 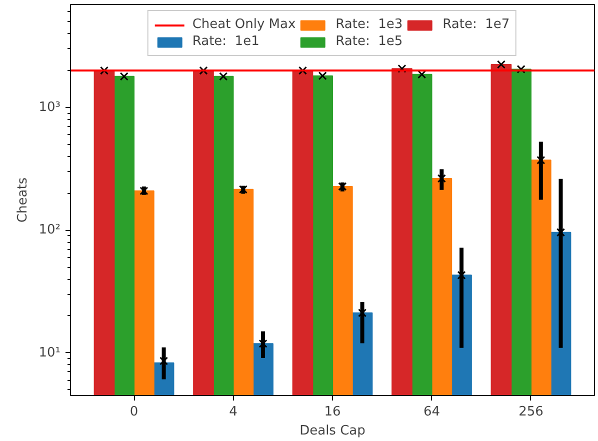 I want to click on x-axis-title: Deals Cap, so click(x=333, y=431).